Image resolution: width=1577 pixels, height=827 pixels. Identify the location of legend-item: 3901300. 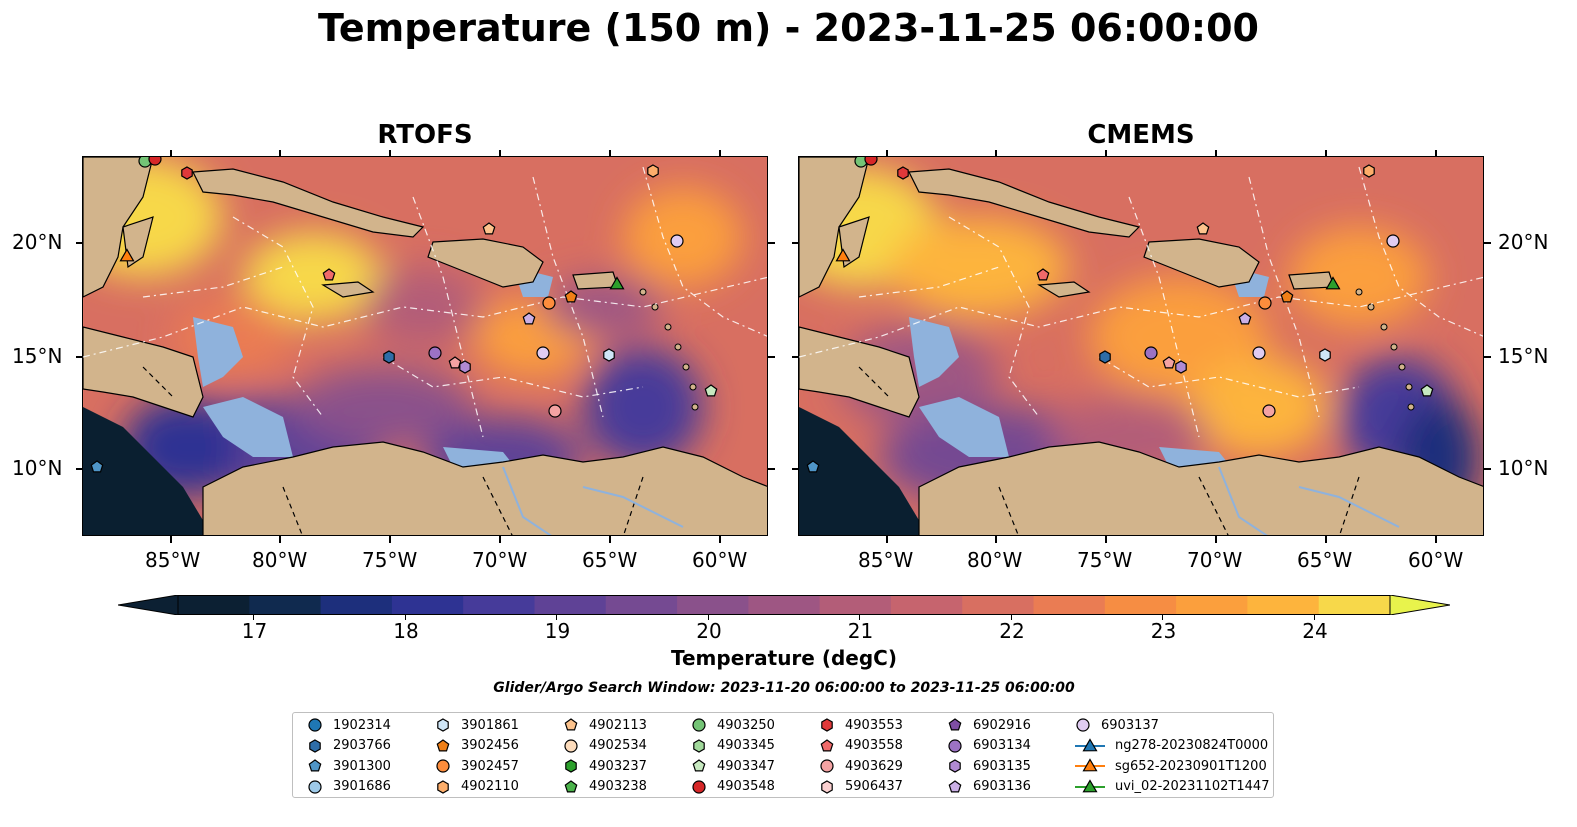
(349, 766).